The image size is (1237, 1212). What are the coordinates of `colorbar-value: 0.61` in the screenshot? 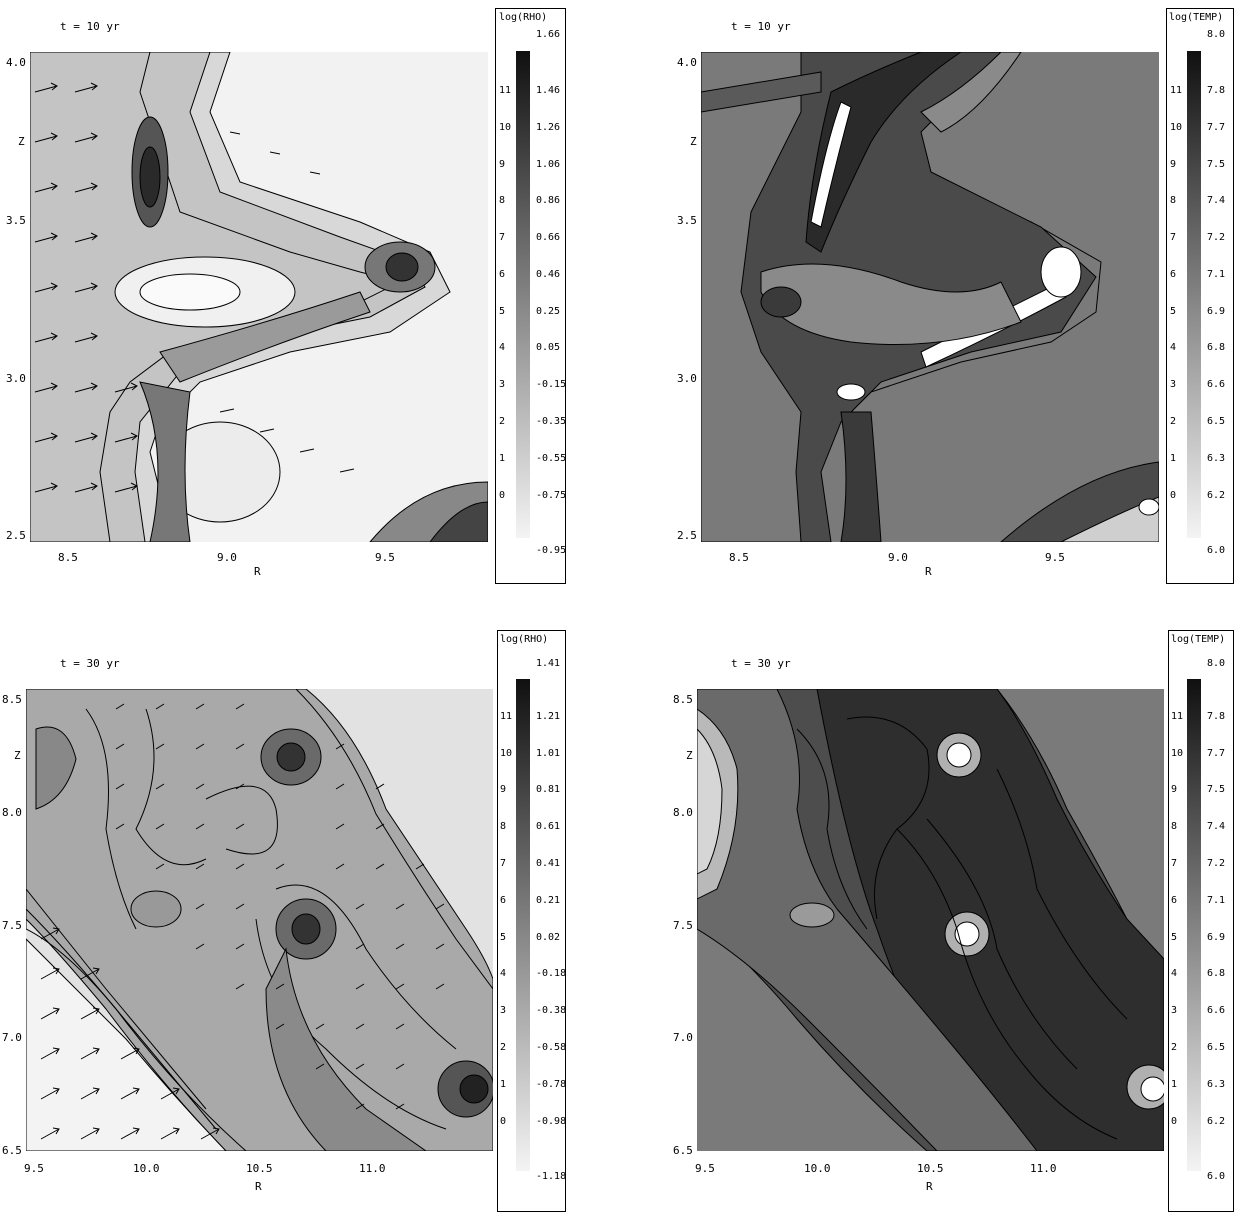 It's located at (548, 826).